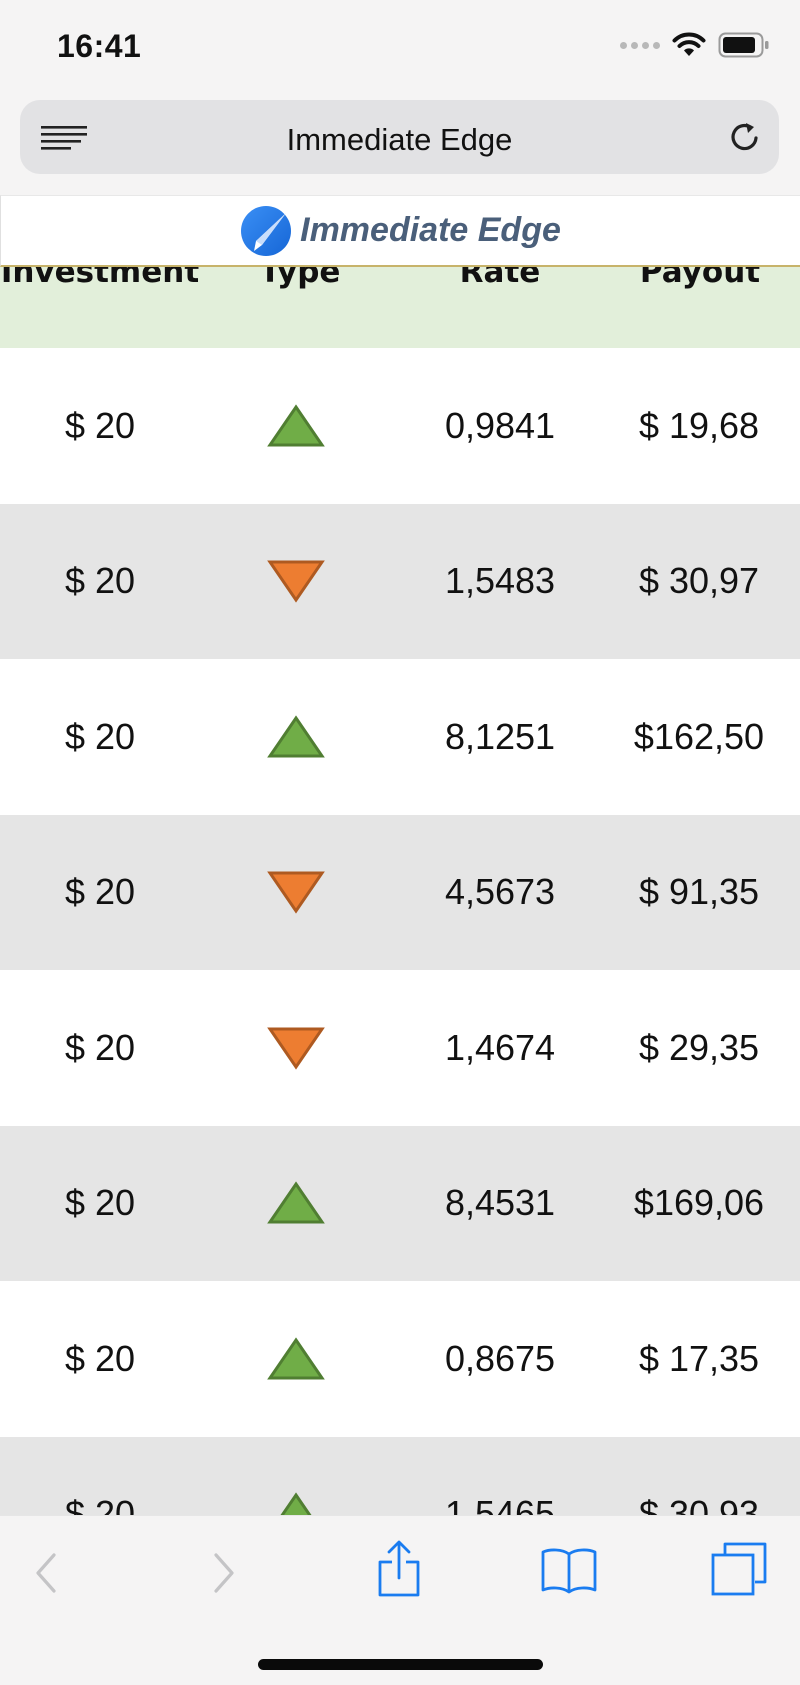 Image resolution: width=800 pixels, height=1685 pixels. What do you see at coordinates (500, 278) in the screenshot?
I see `header-rate: Rate` at bounding box center [500, 278].